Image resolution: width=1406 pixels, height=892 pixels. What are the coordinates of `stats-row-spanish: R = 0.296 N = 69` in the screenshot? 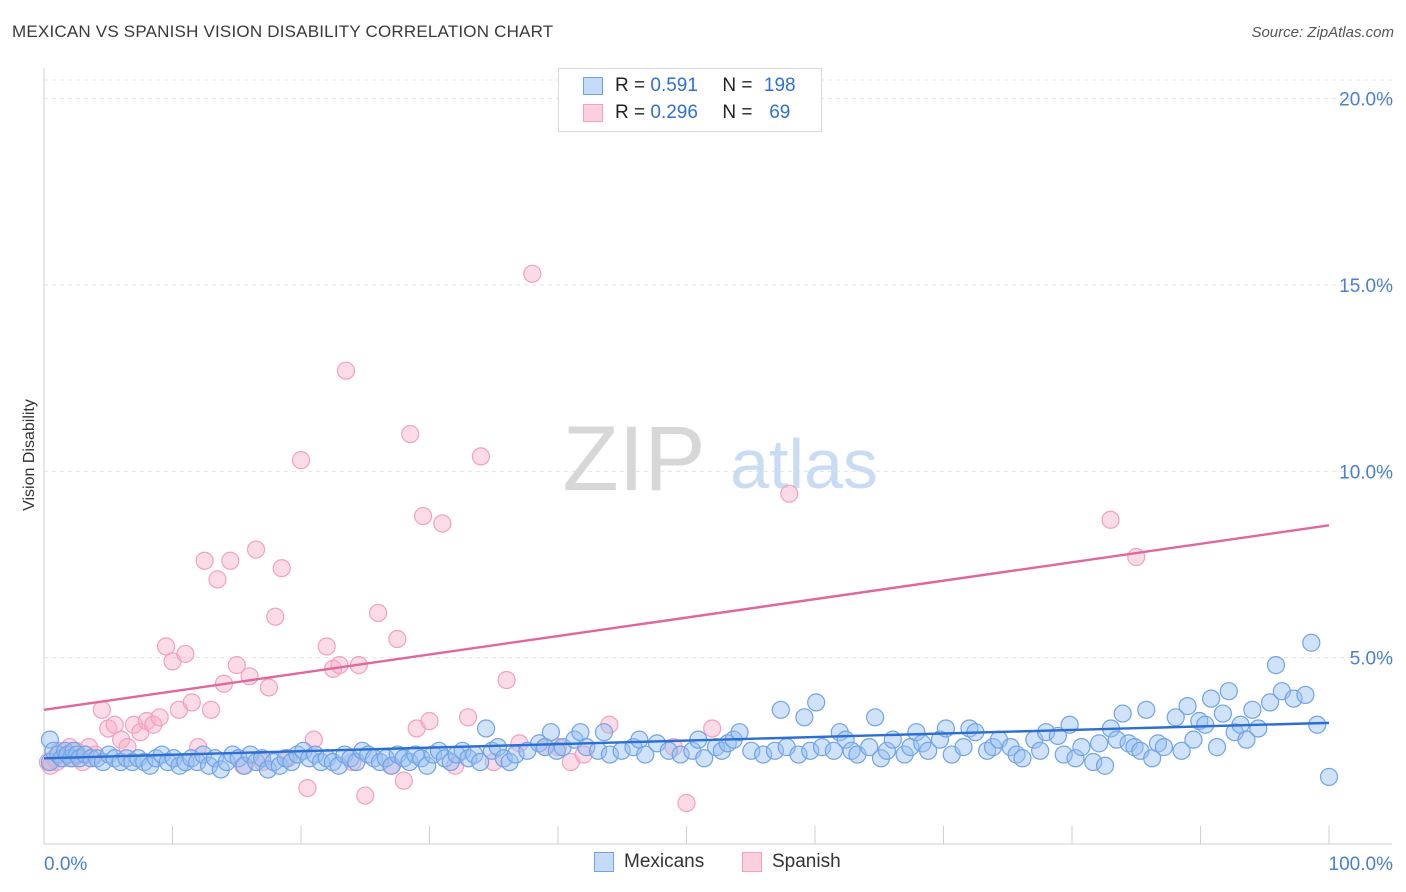 It's located at (692, 113).